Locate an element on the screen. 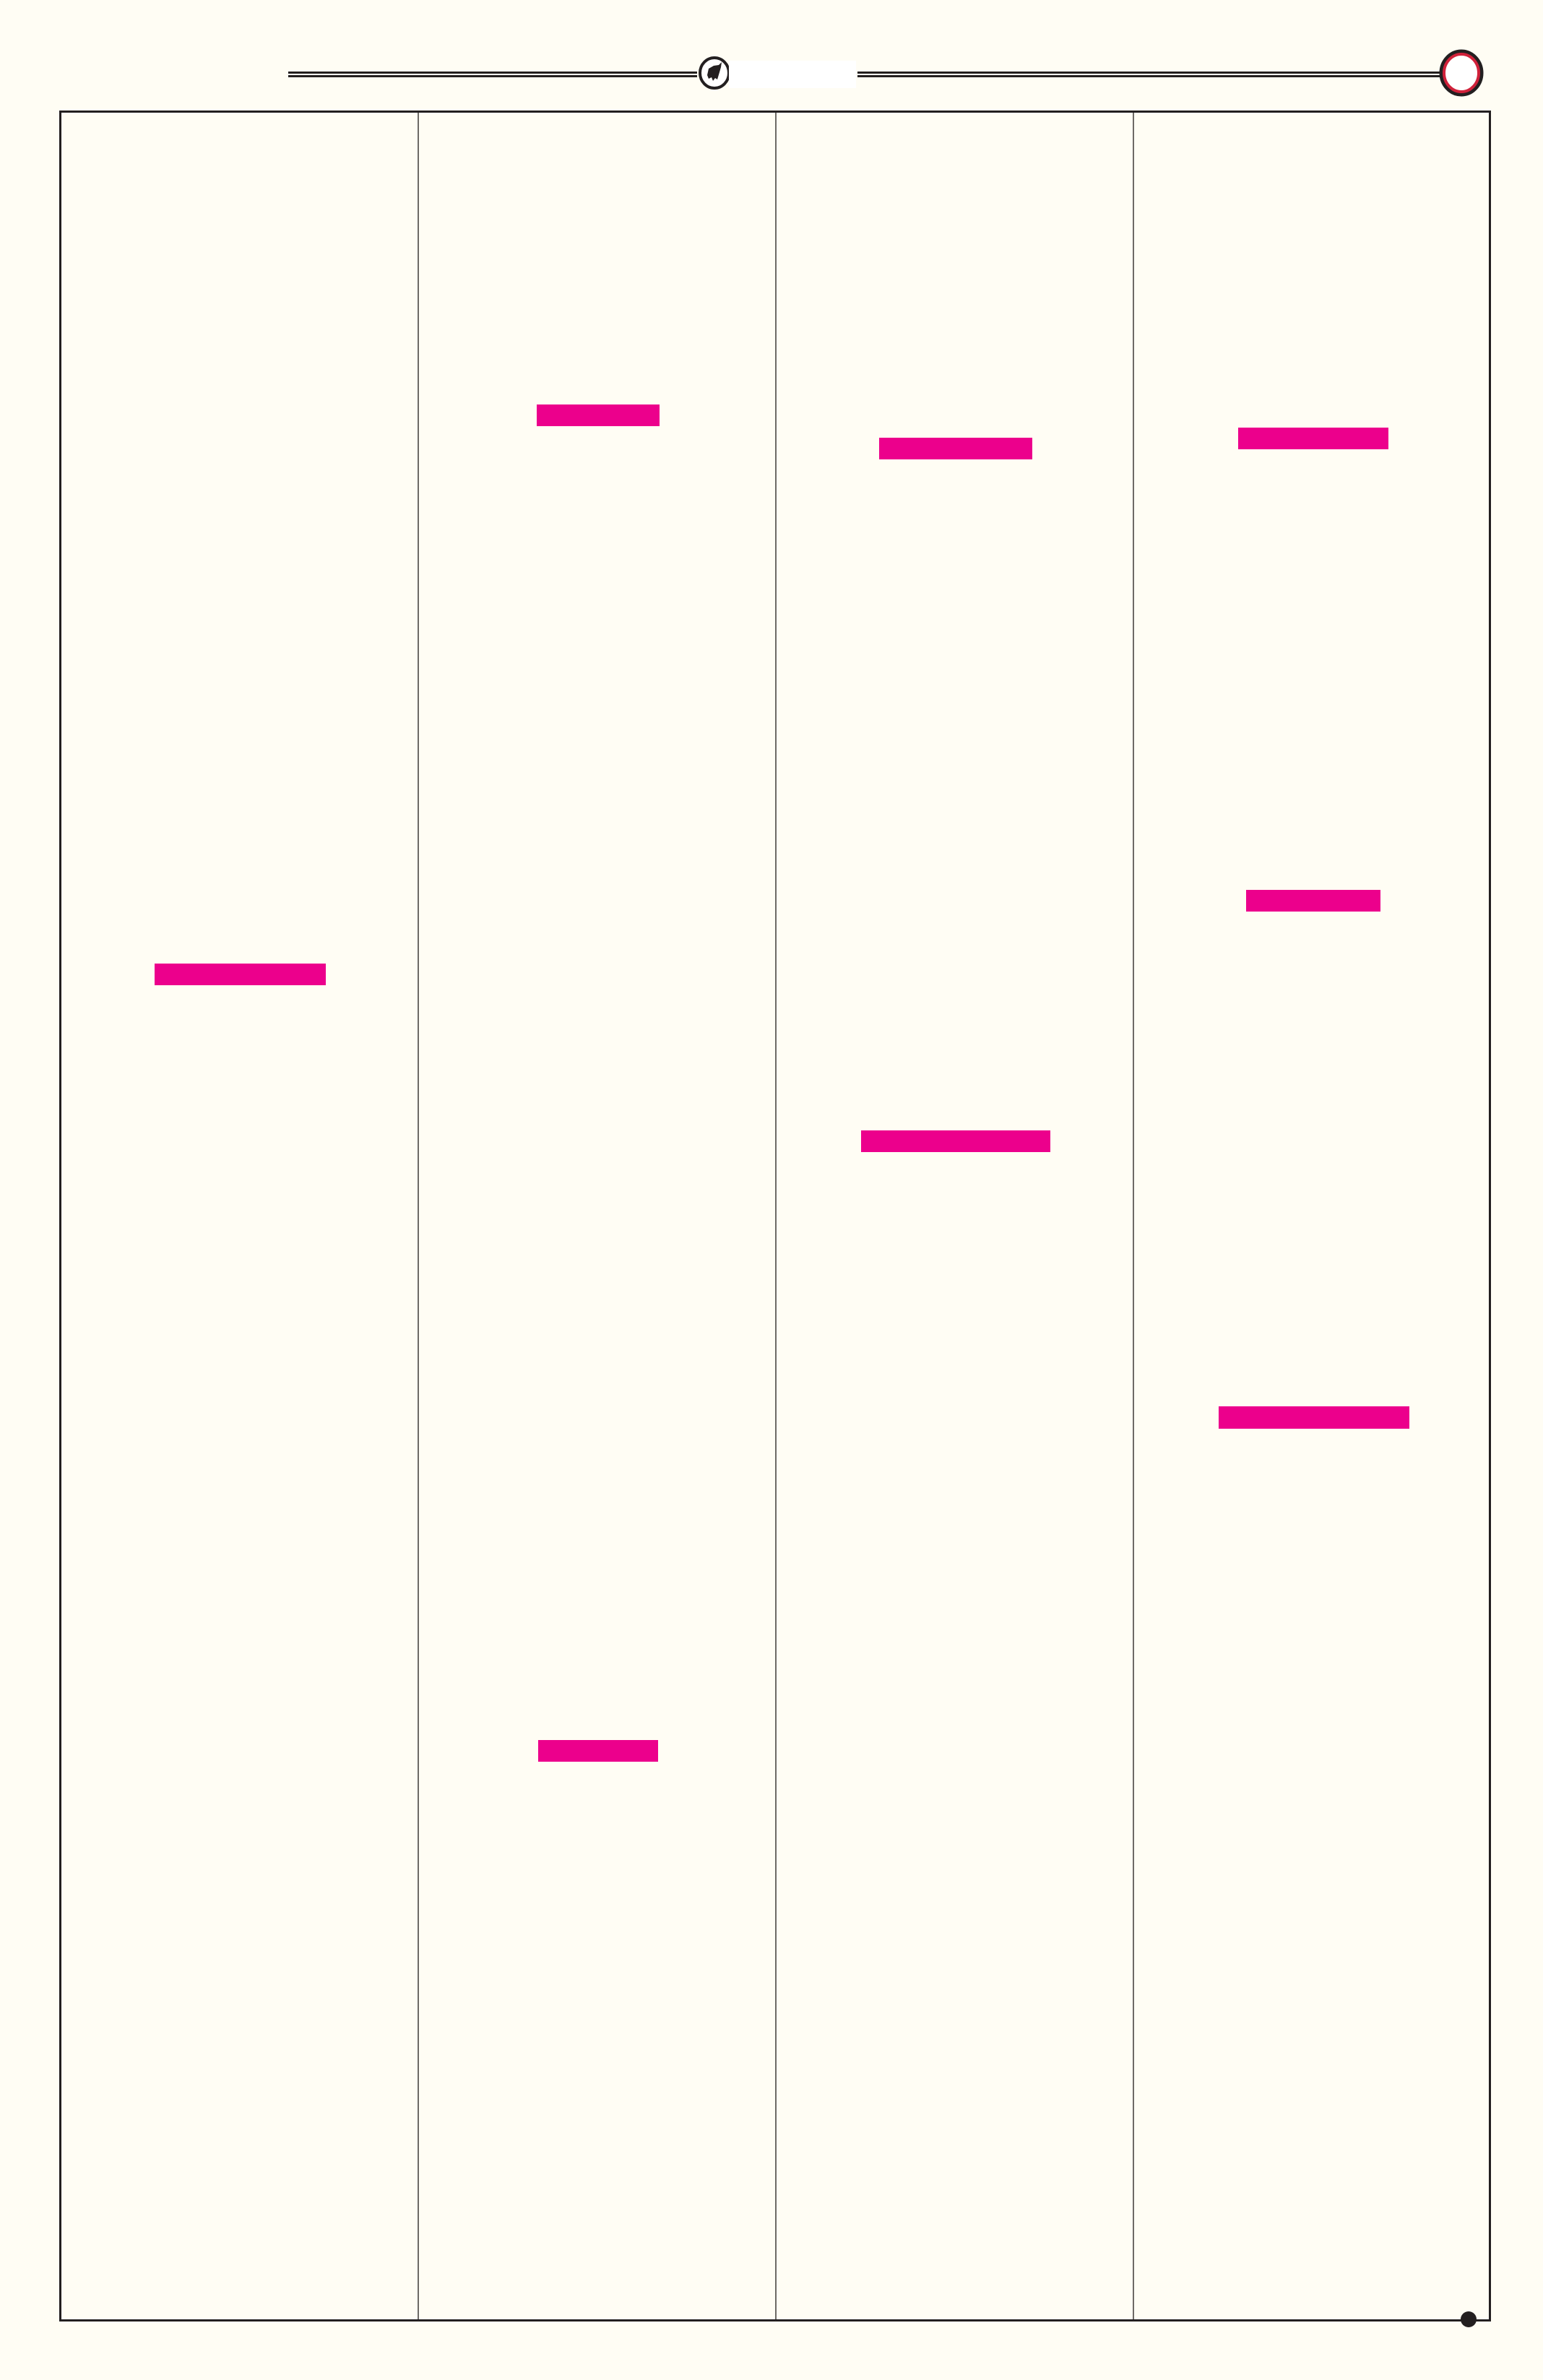 Image resolution: width=1543 pixels, height=2380 pixels. header-rule-left is located at coordinates (492, 73).